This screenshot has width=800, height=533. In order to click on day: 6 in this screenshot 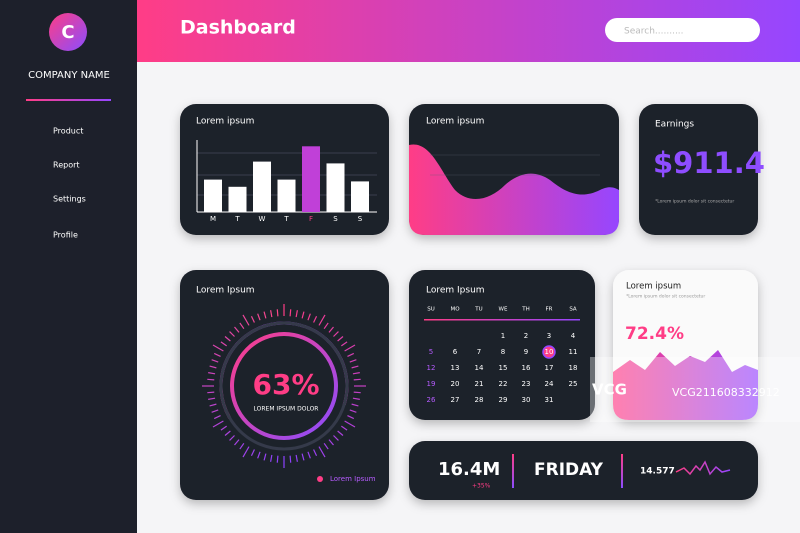, I will do `click(455, 352)`.